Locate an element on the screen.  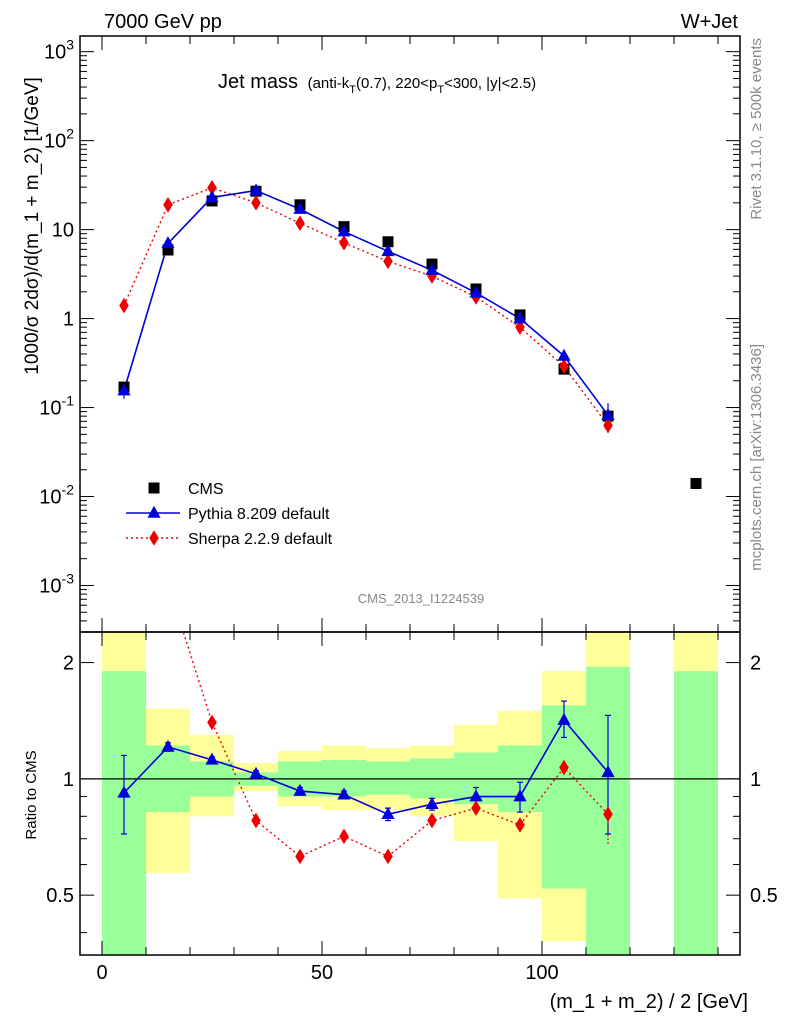
ratio-sherpa-line is located at coordinates (395, 745).